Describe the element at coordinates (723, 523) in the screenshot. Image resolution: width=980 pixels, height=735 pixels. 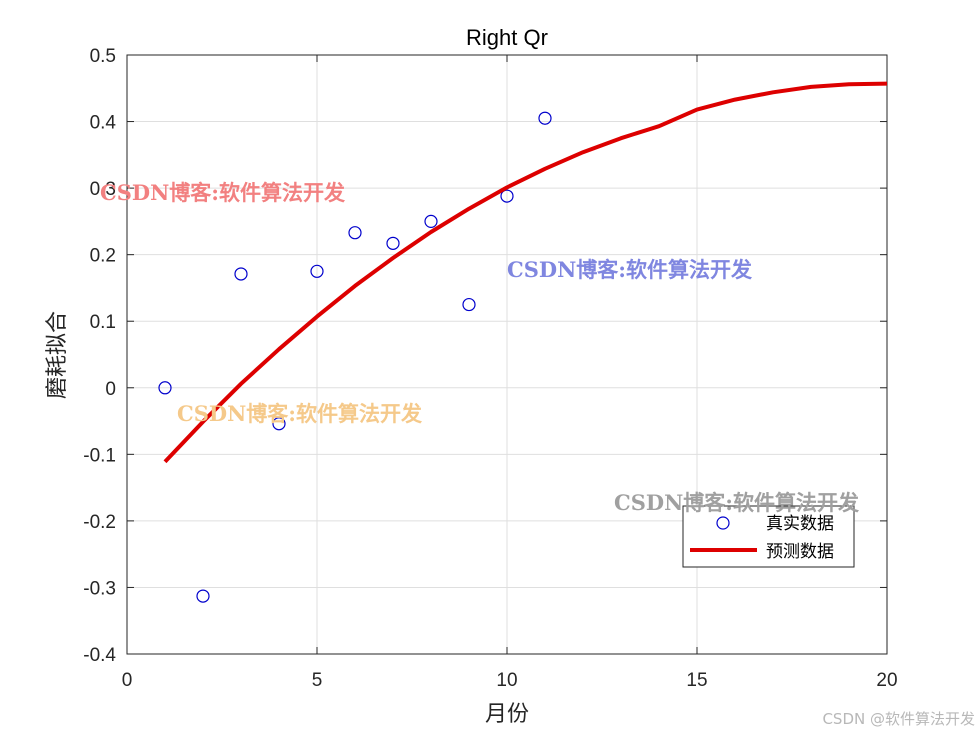
I see `legend-marker-circle` at that location.